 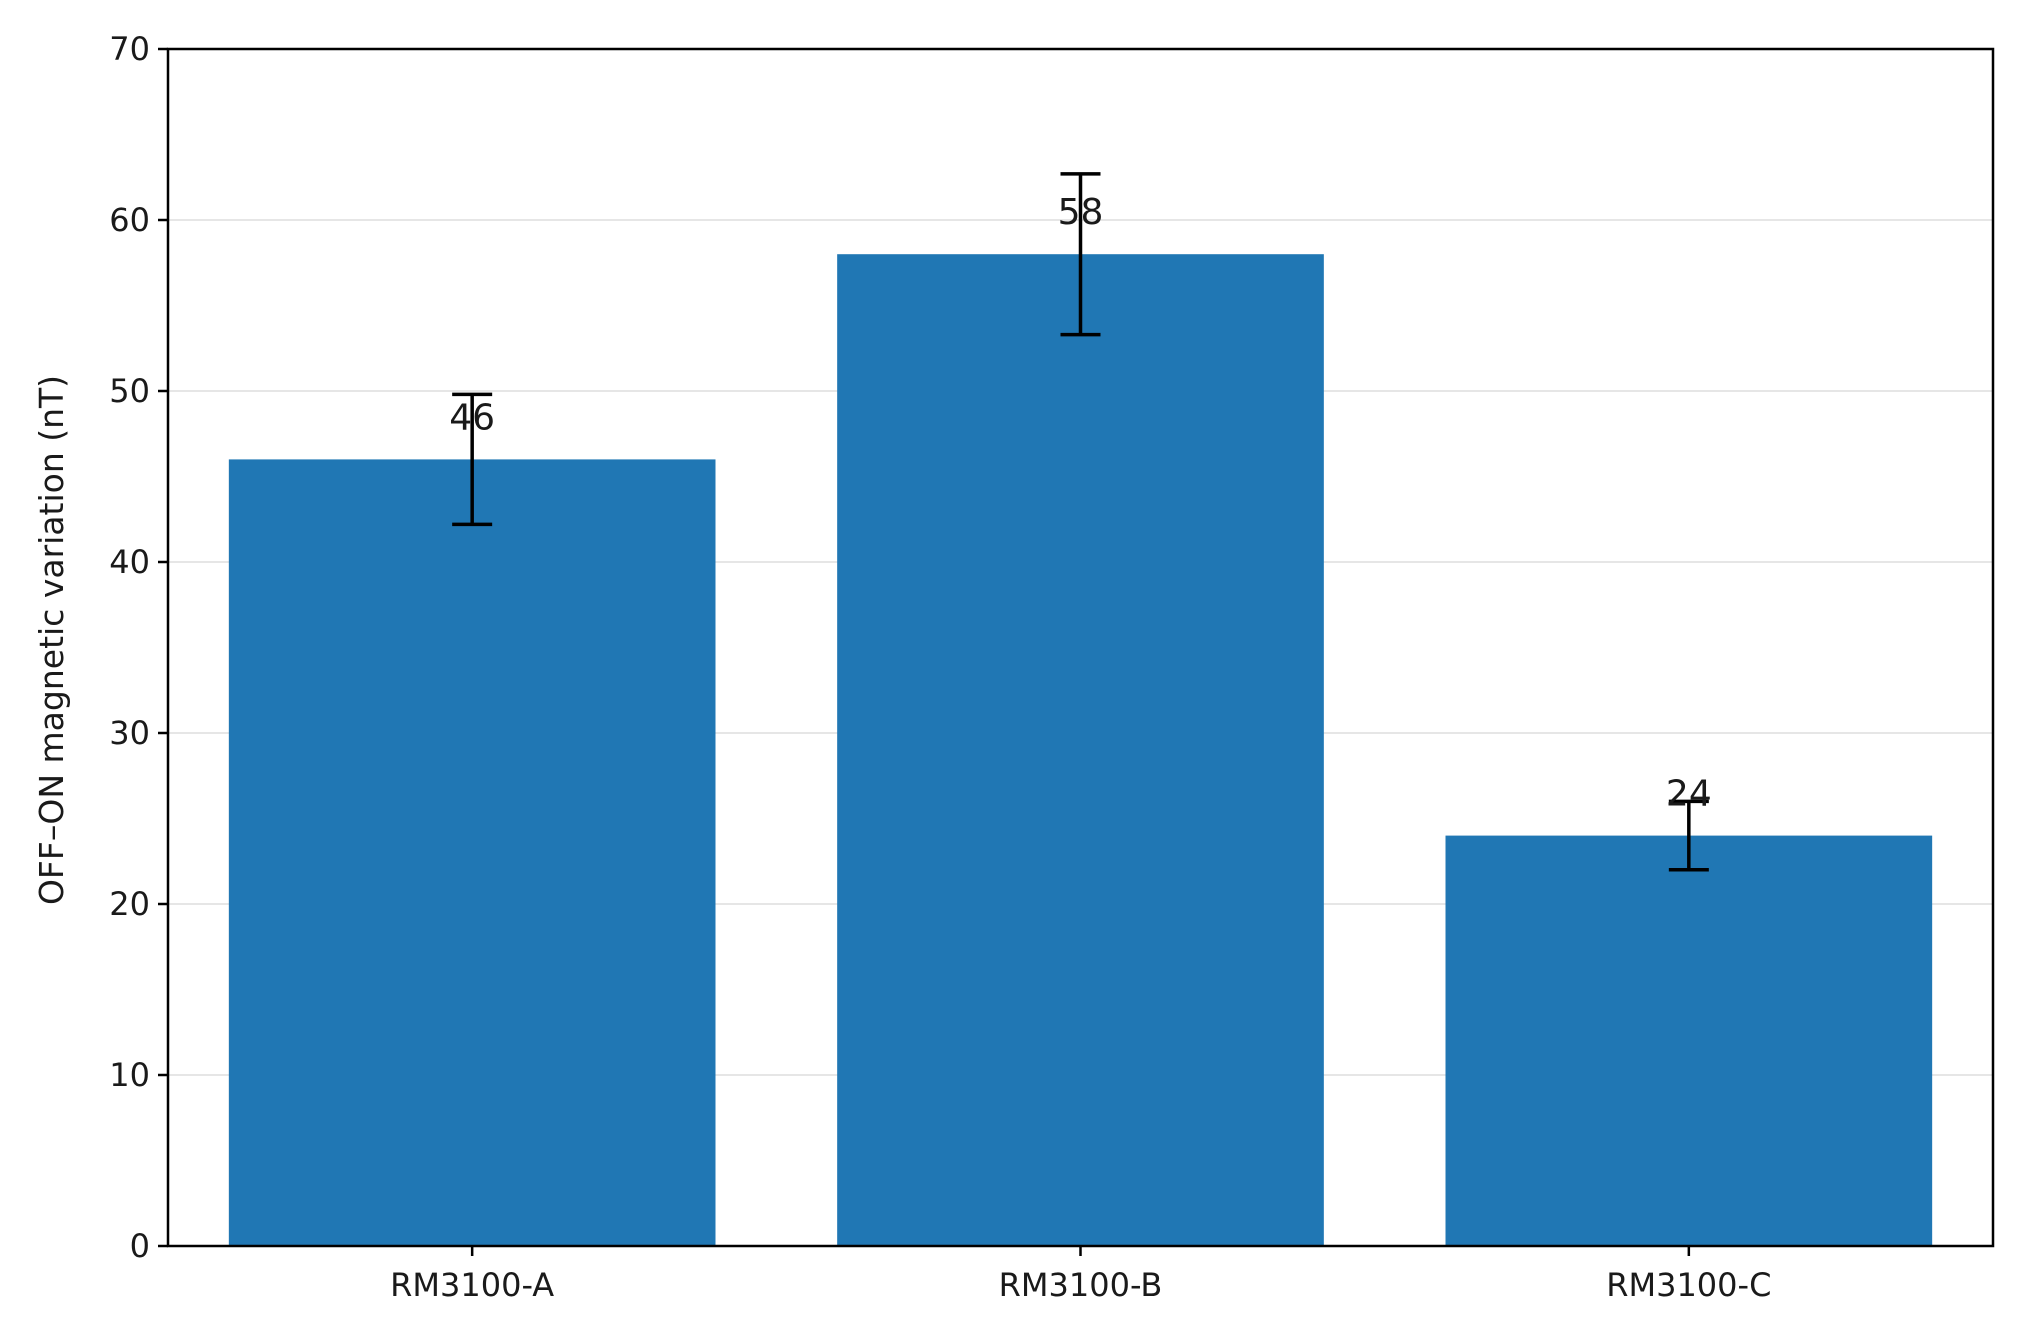 What do you see at coordinates (1081, 212) in the screenshot?
I see `data-label: 58` at bounding box center [1081, 212].